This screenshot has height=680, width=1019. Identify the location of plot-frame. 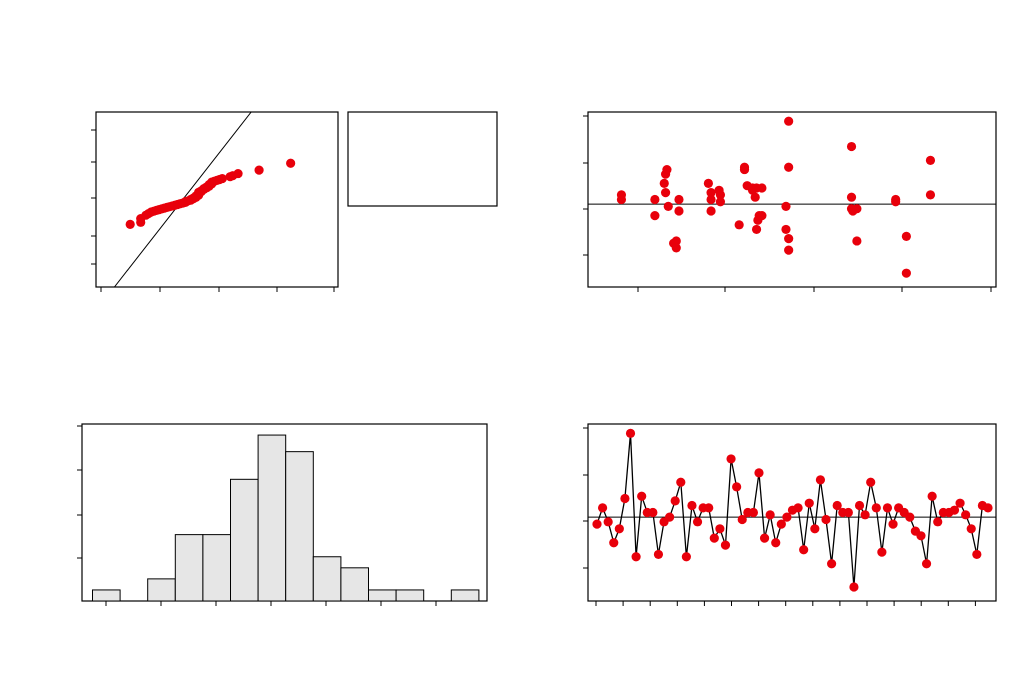
(792, 512).